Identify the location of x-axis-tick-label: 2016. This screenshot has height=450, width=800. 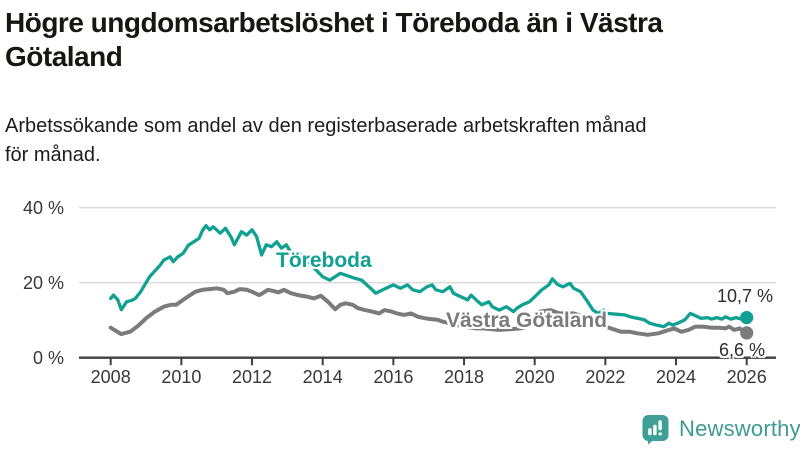
(393, 377).